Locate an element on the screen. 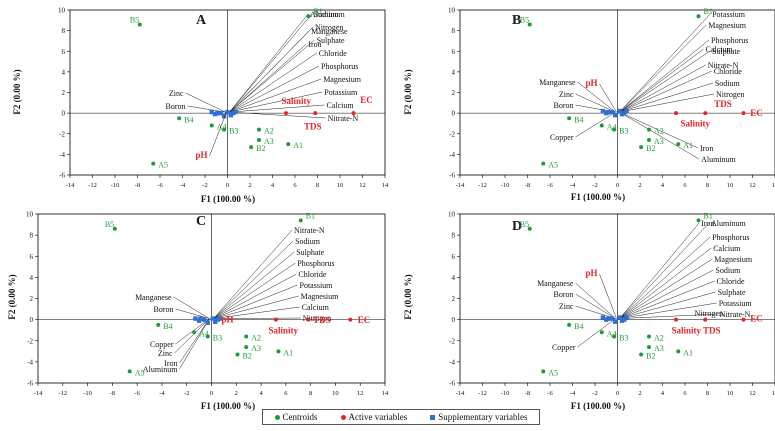  supp-label: Aluminum is located at coordinates (327, 14).